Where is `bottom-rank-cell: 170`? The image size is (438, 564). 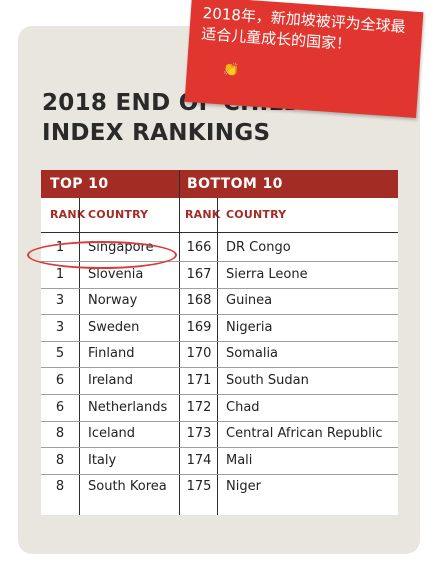 bottom-rank-cell: 170 is located at coordinates (199, 354).